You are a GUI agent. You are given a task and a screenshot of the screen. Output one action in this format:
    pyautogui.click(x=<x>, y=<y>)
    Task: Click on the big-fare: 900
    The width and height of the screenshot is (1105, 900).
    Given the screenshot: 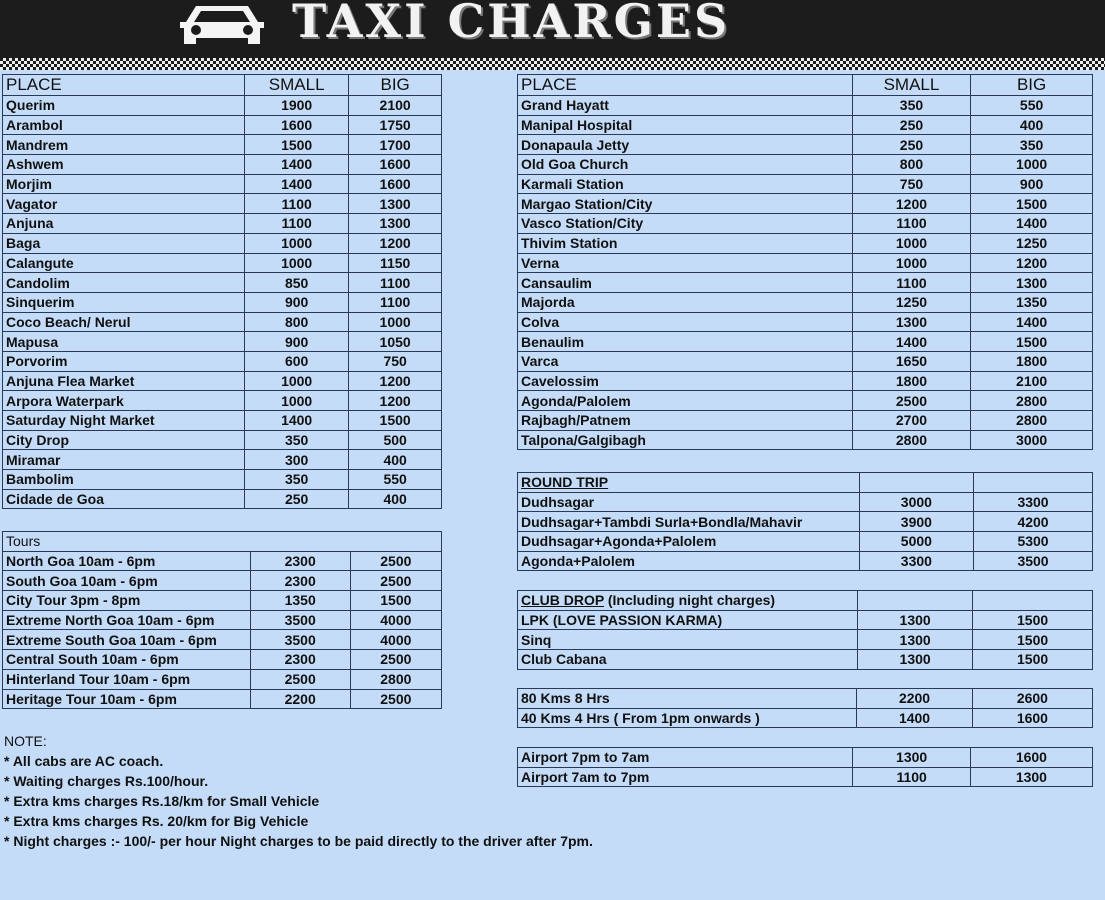 What is the action you would take?
    pyautogui.click(x=1031, y=184)
    